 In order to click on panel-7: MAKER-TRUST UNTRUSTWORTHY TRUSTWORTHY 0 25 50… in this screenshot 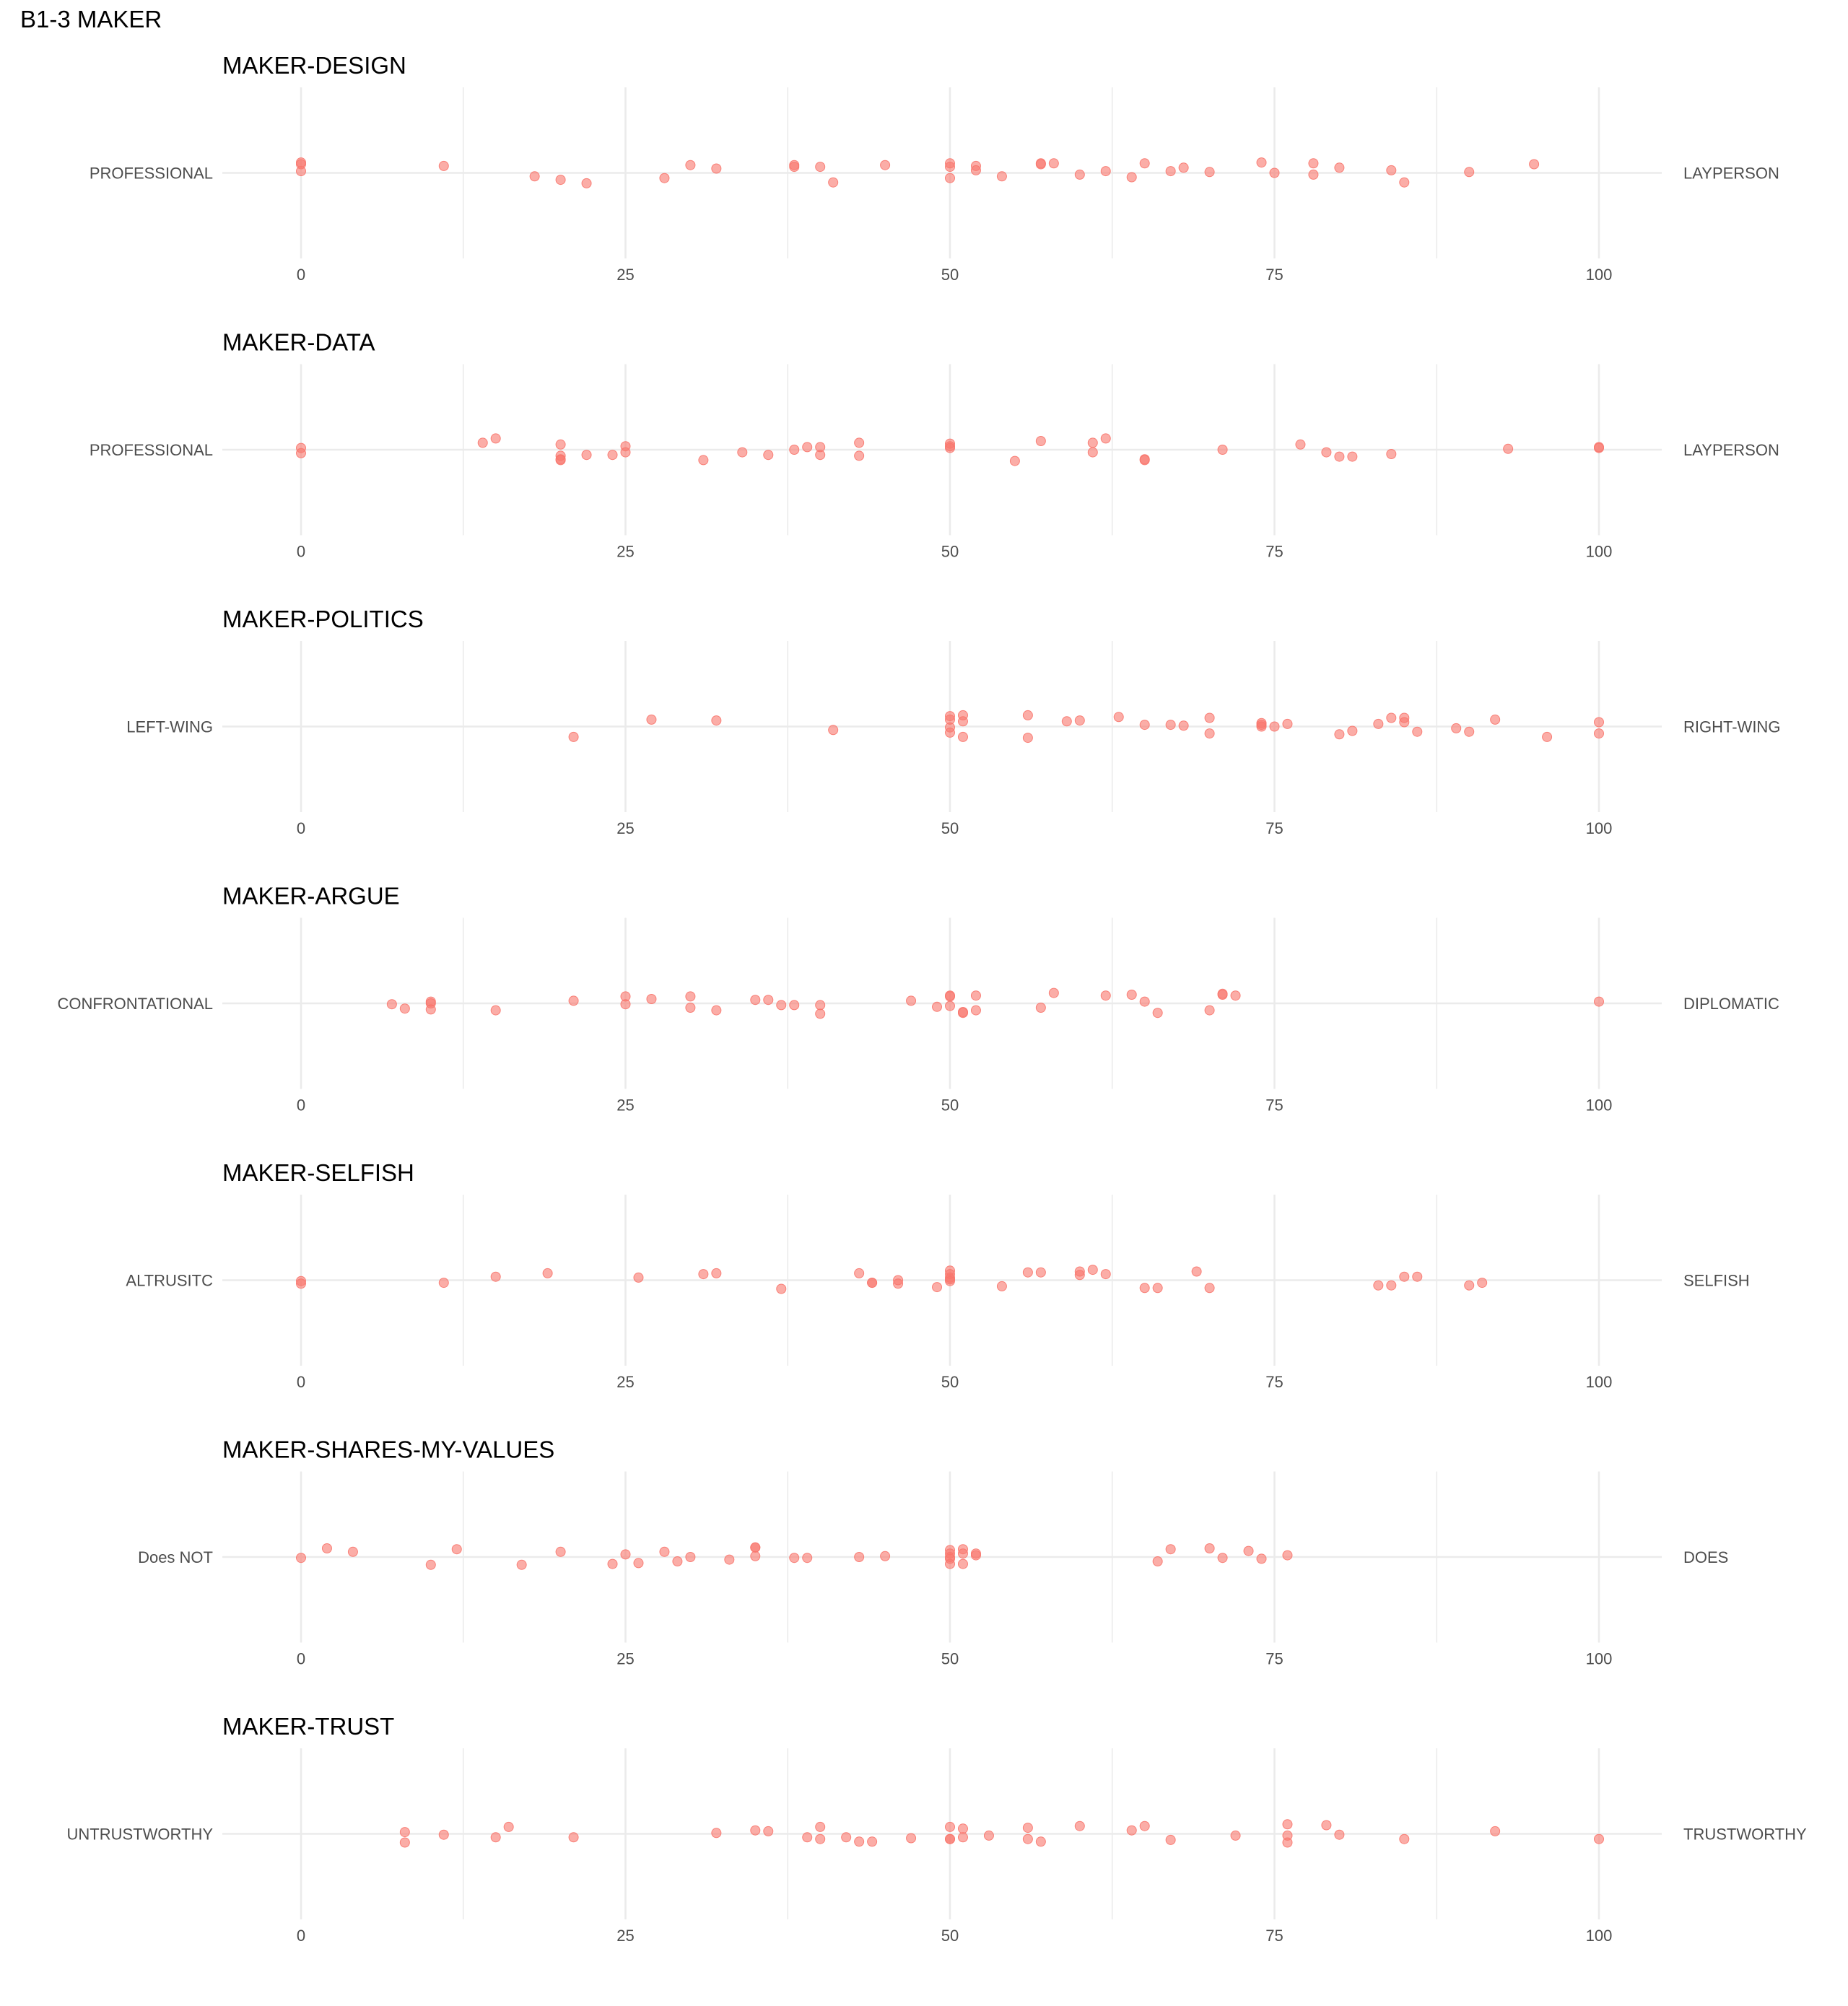, I will do `click(937, 1829)`.